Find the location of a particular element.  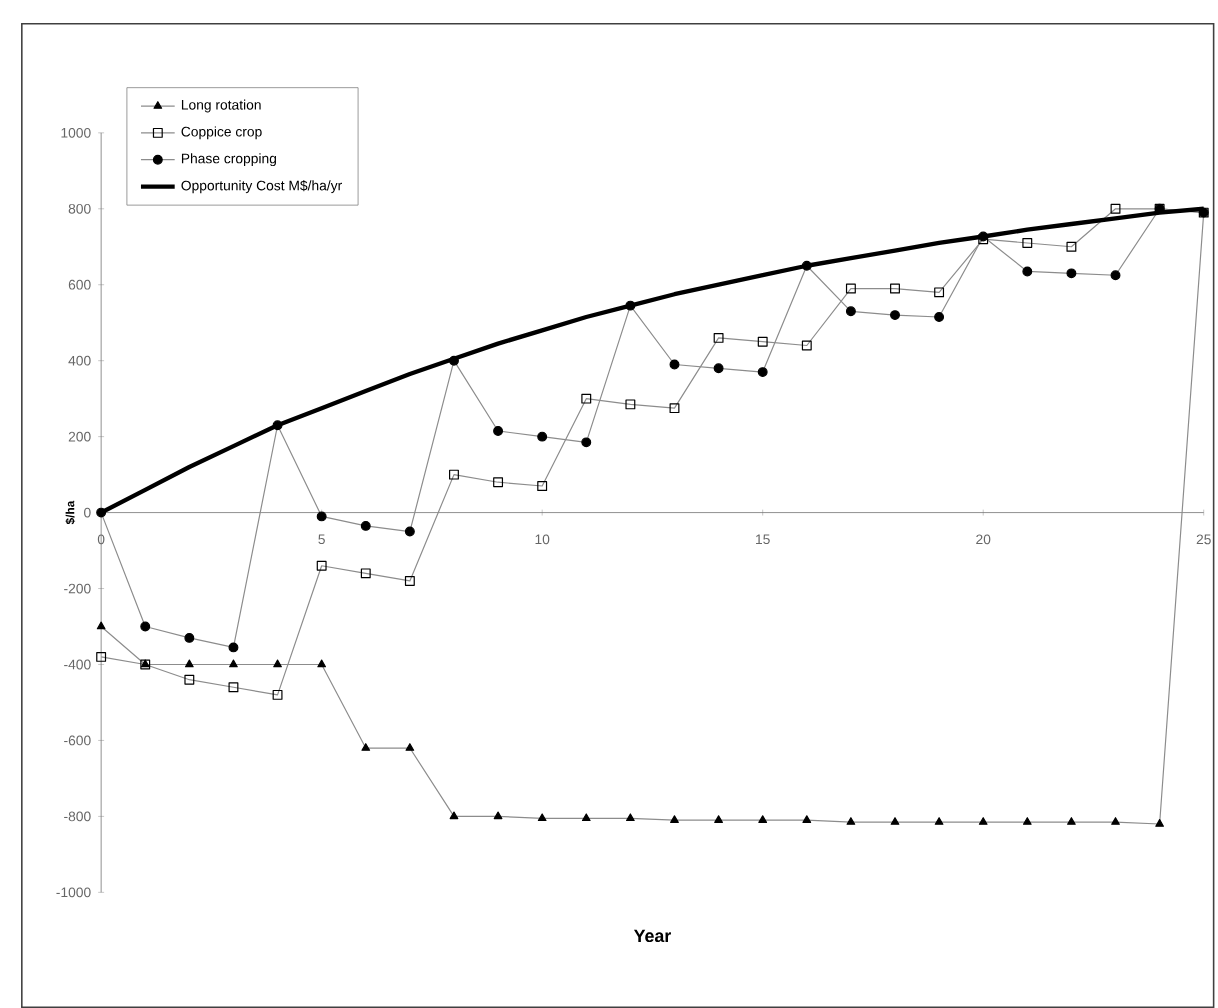

x-axis-title: Year is located at coordinates (652, 936).